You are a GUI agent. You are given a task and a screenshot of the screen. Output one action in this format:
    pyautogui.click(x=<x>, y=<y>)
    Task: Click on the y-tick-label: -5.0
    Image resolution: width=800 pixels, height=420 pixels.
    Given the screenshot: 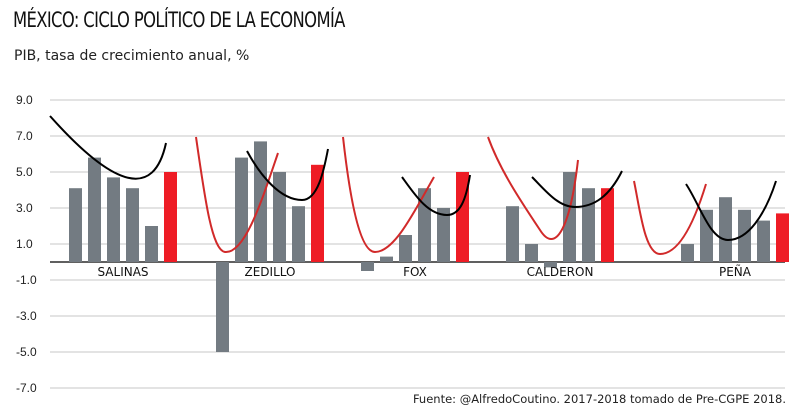 What is the action you would take?
    pyautogui.click(x=26, y=352)
    